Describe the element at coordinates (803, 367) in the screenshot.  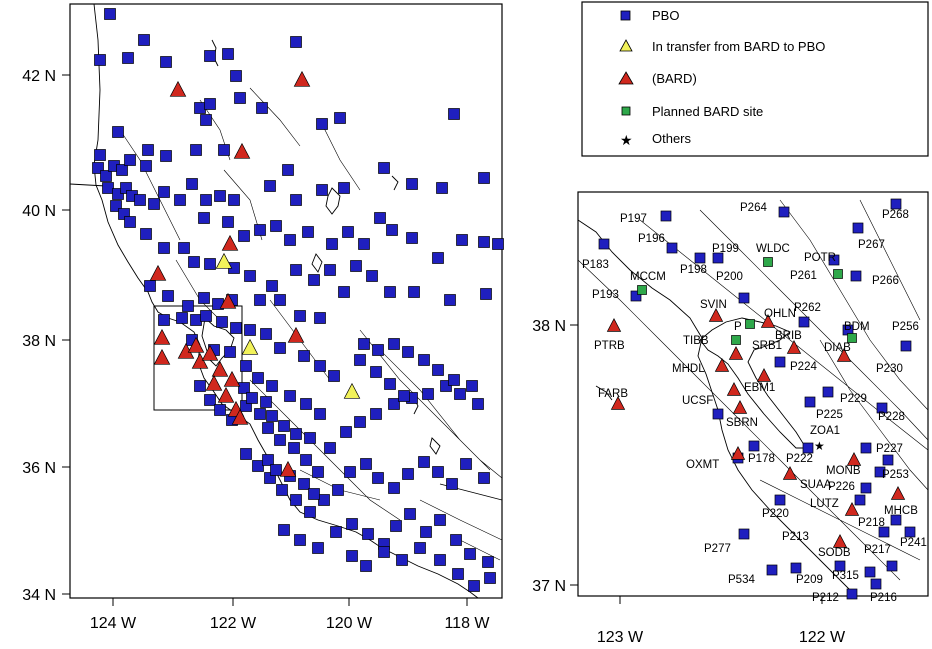
I see `site-label: P224` at that location.